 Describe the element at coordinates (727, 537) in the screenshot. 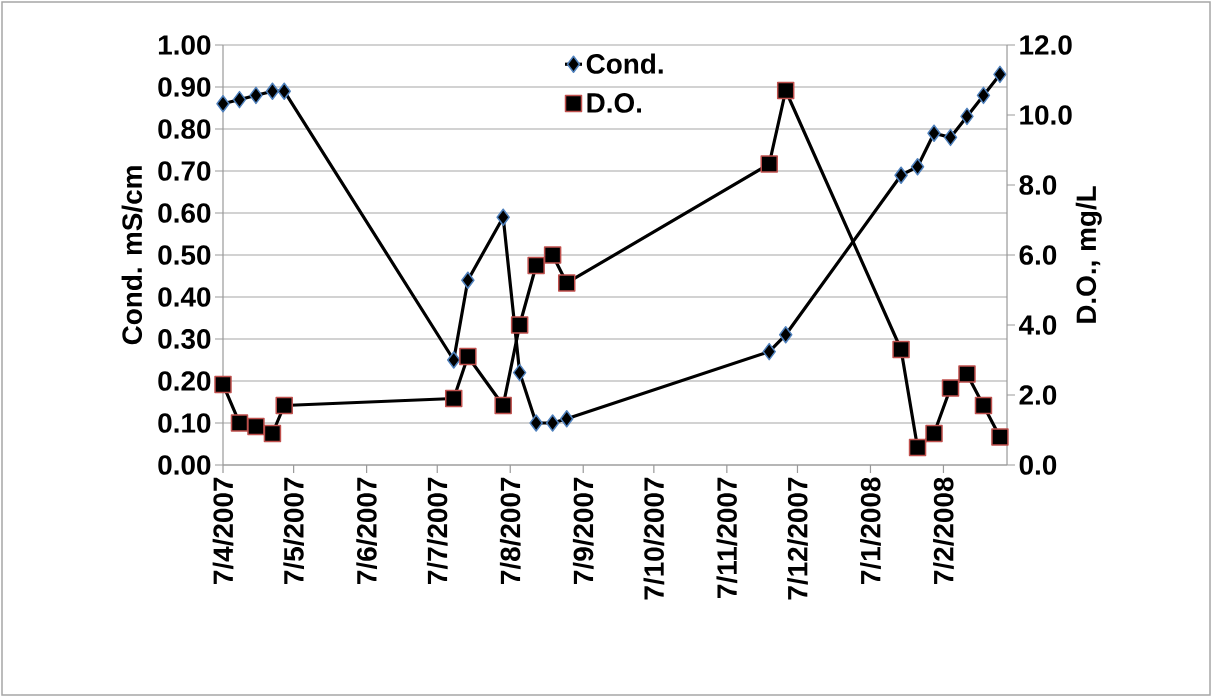

I see `x-tick-label: 7/11/2007` at that location.